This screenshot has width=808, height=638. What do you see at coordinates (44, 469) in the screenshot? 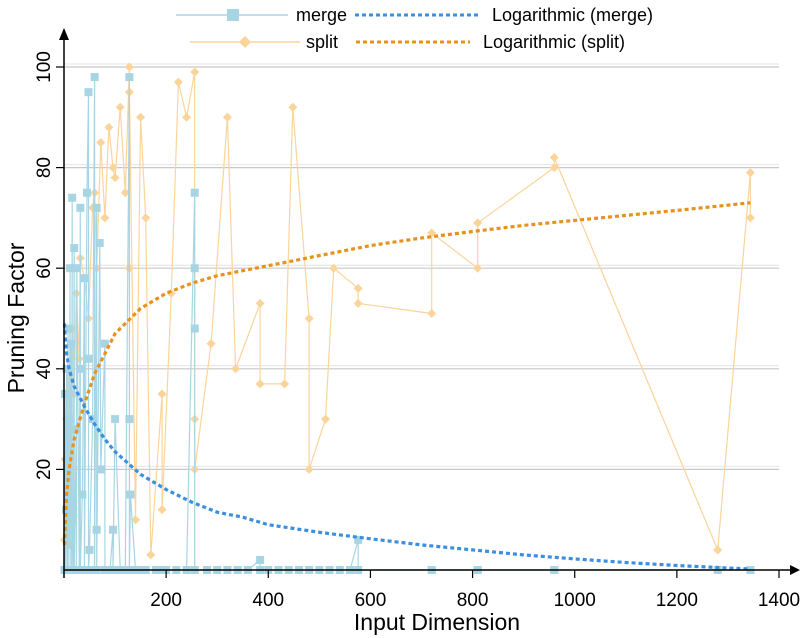
I see `y-tick-label-20: 20` at bounding box center [44, 469].